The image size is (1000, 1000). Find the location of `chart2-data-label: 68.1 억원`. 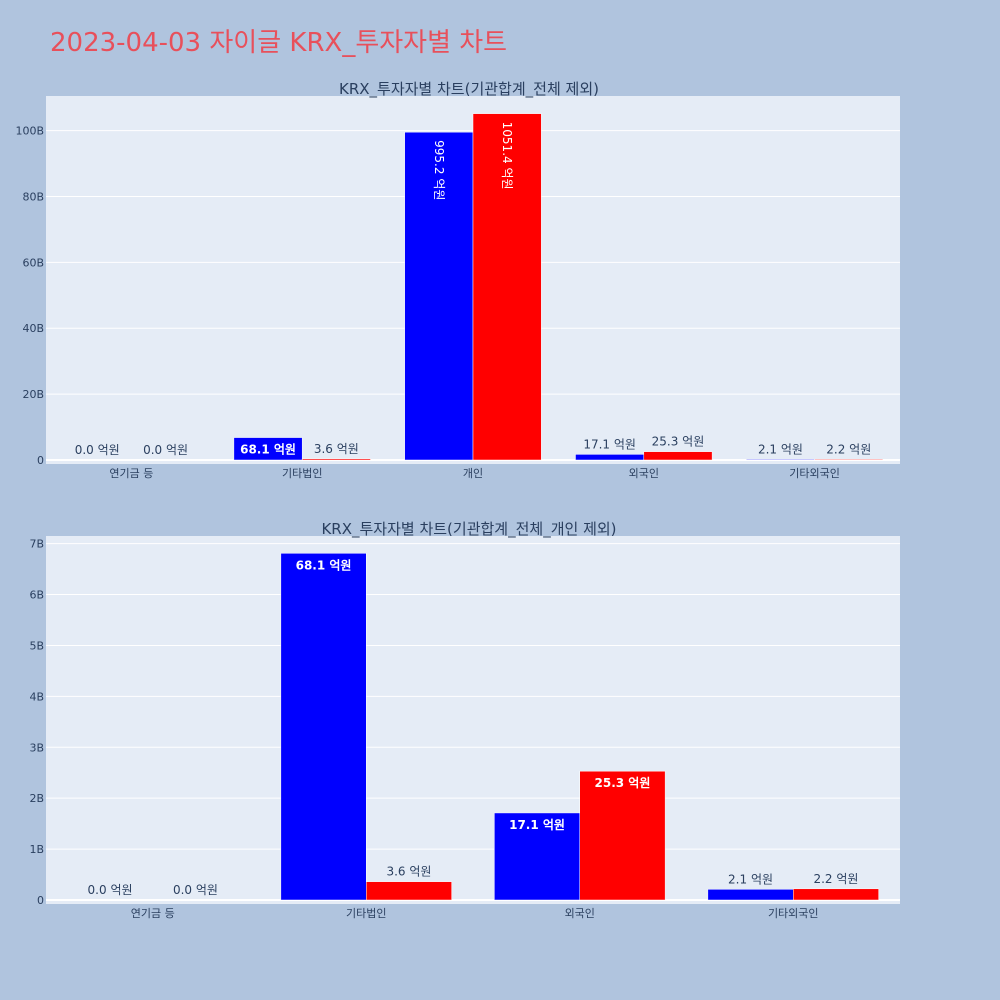

chart2-data-label: 68.1 억원 is located at coordinates (324, 565).